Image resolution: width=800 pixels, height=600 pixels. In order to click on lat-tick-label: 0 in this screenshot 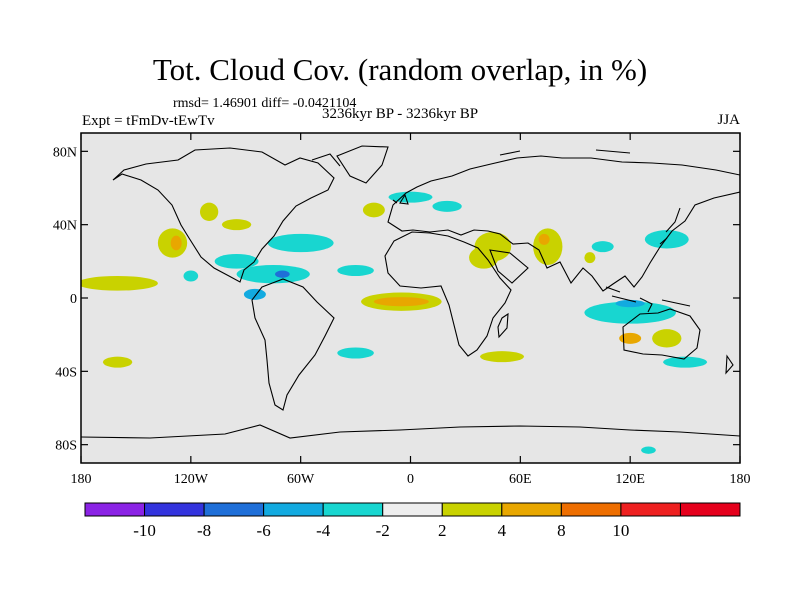, I will do `click(73, 299)`.